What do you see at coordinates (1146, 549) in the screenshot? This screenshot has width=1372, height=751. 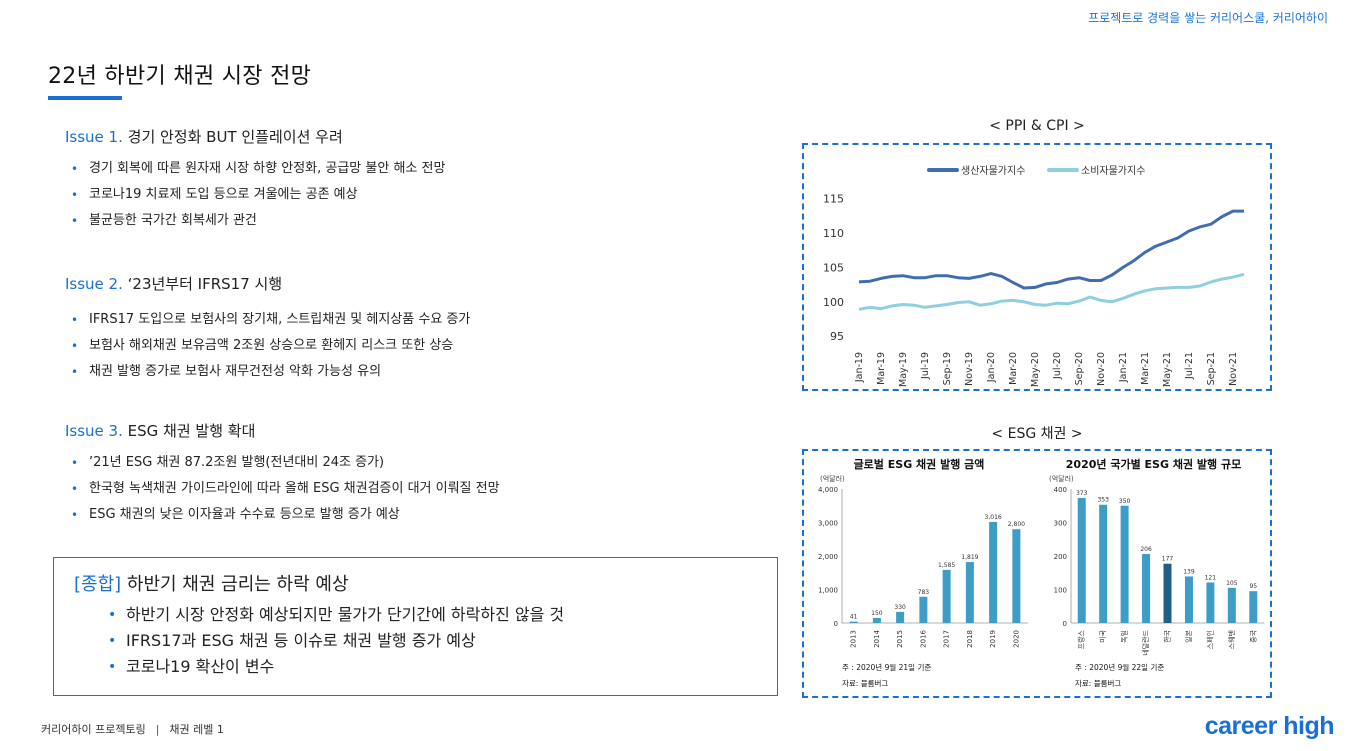 I see `bar-value-label: 206` at bounding box center [1146, 549].